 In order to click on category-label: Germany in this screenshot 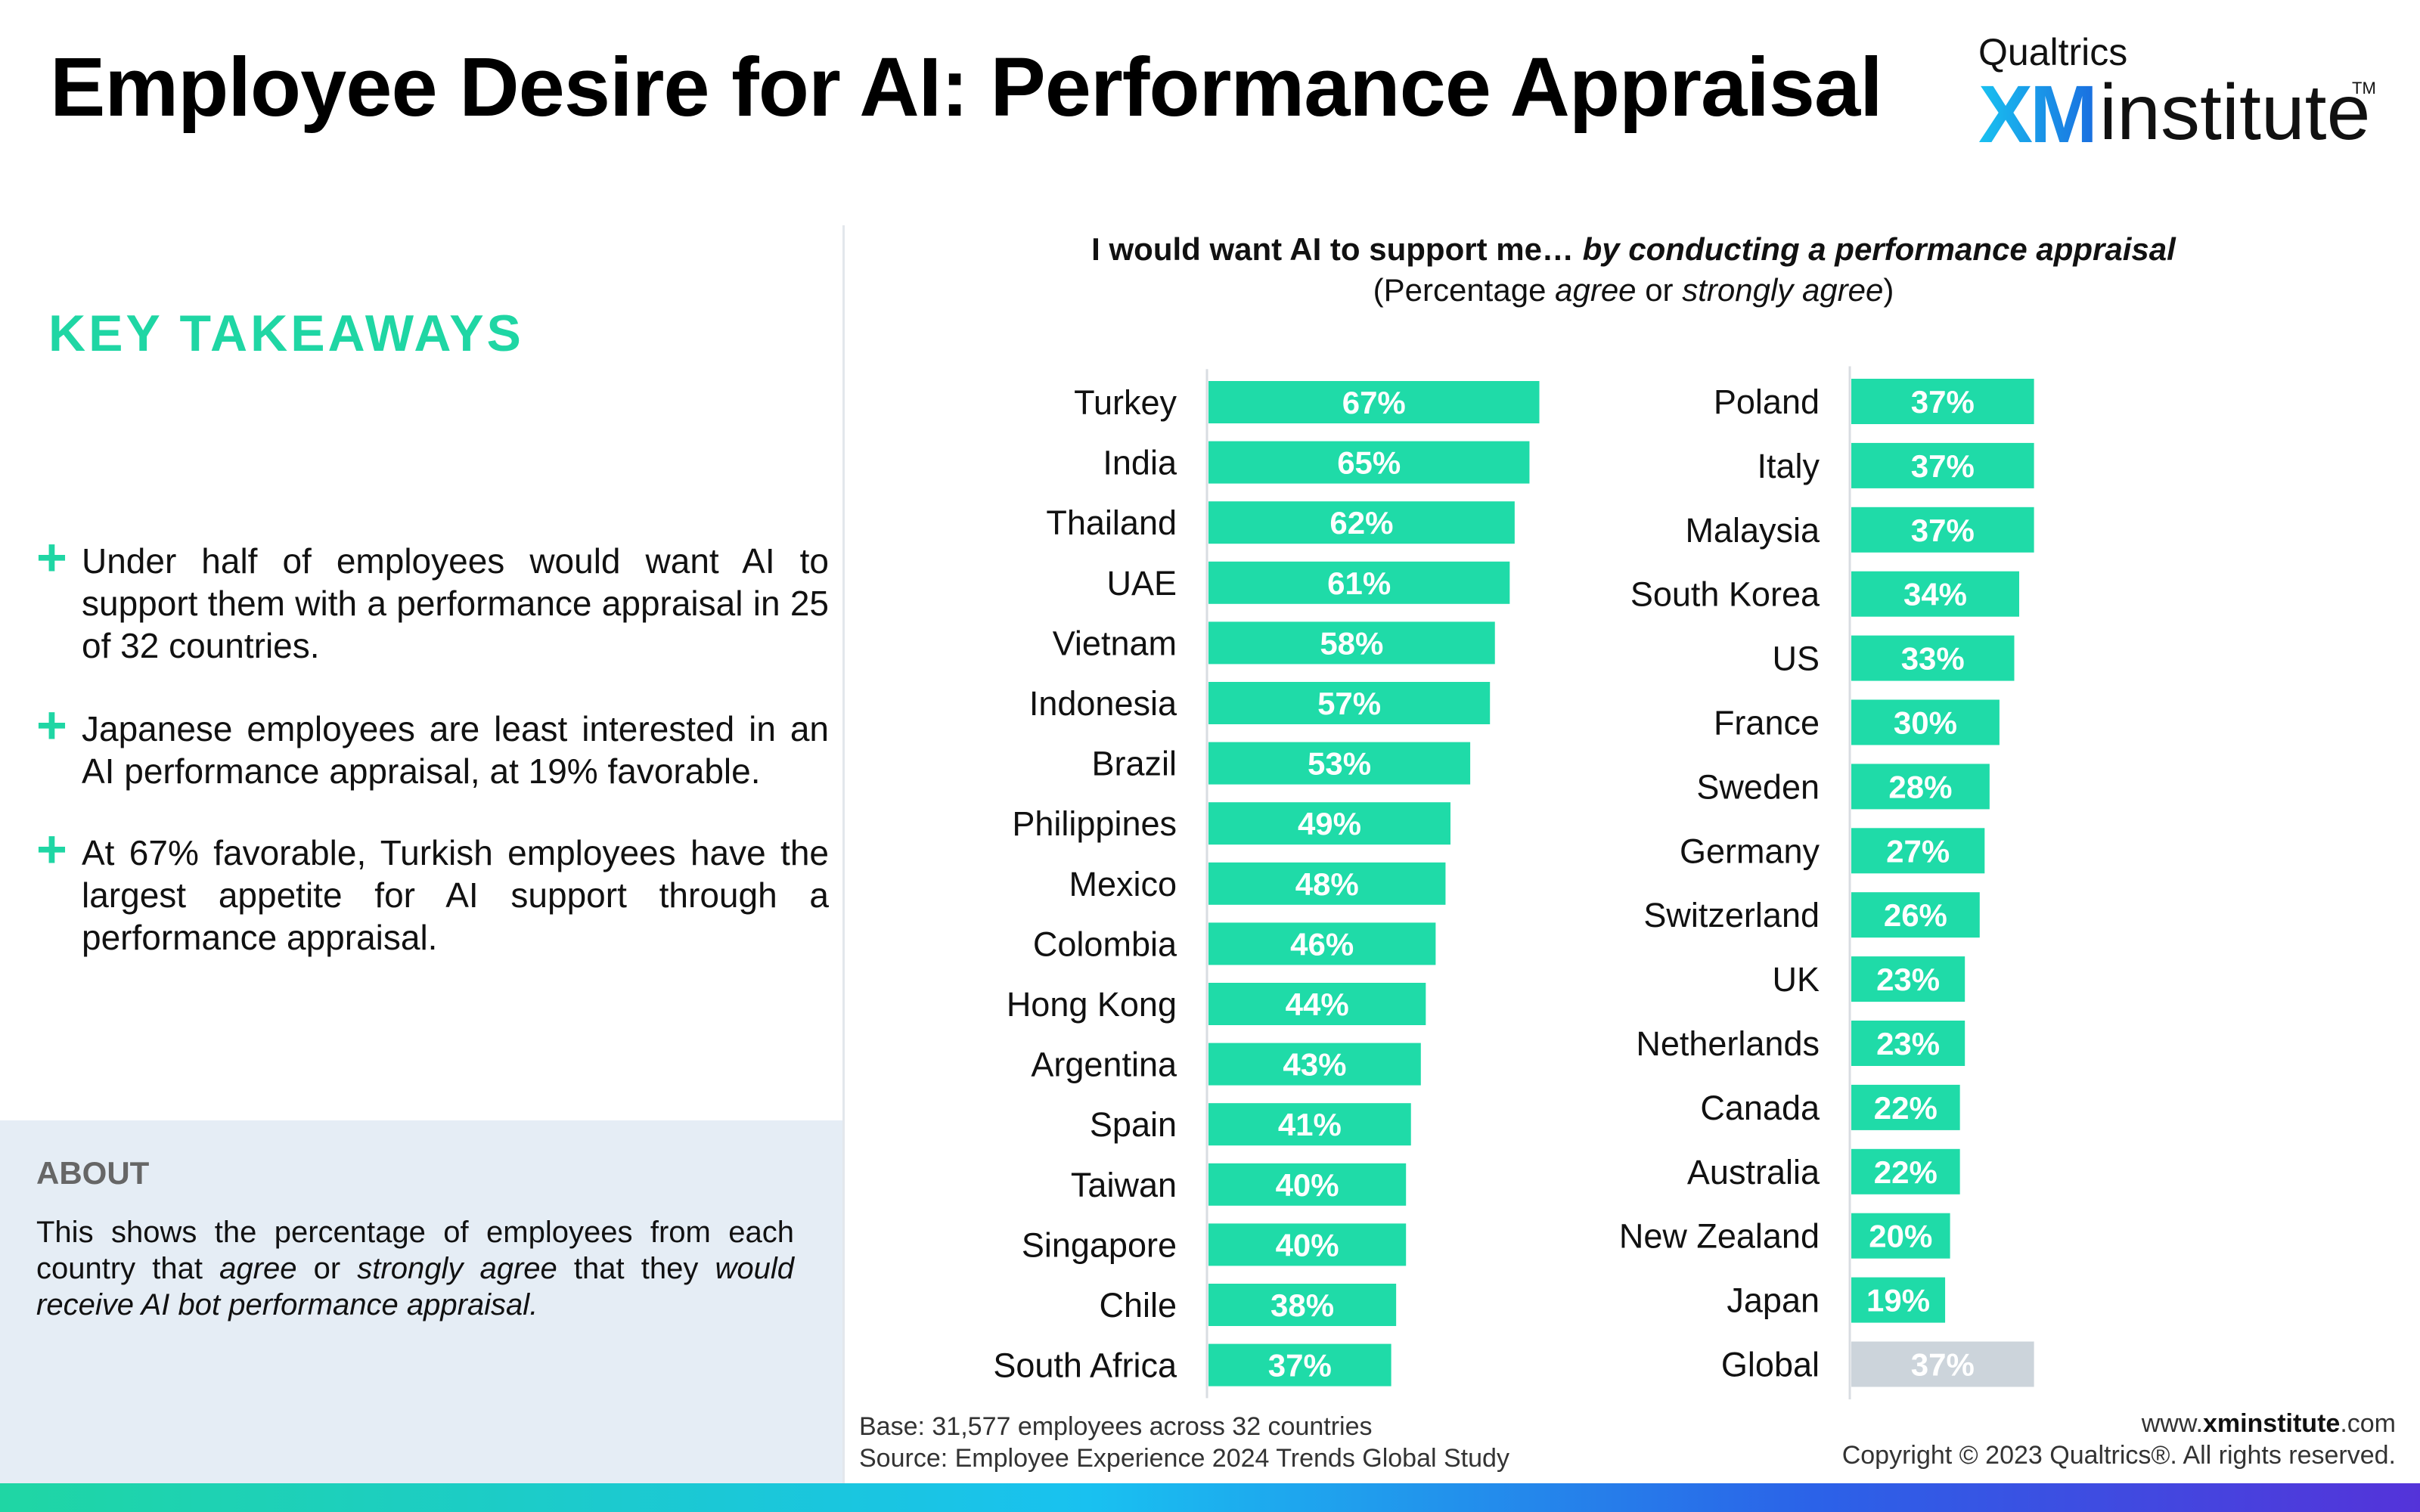, I will do `click(1750, 851)`.